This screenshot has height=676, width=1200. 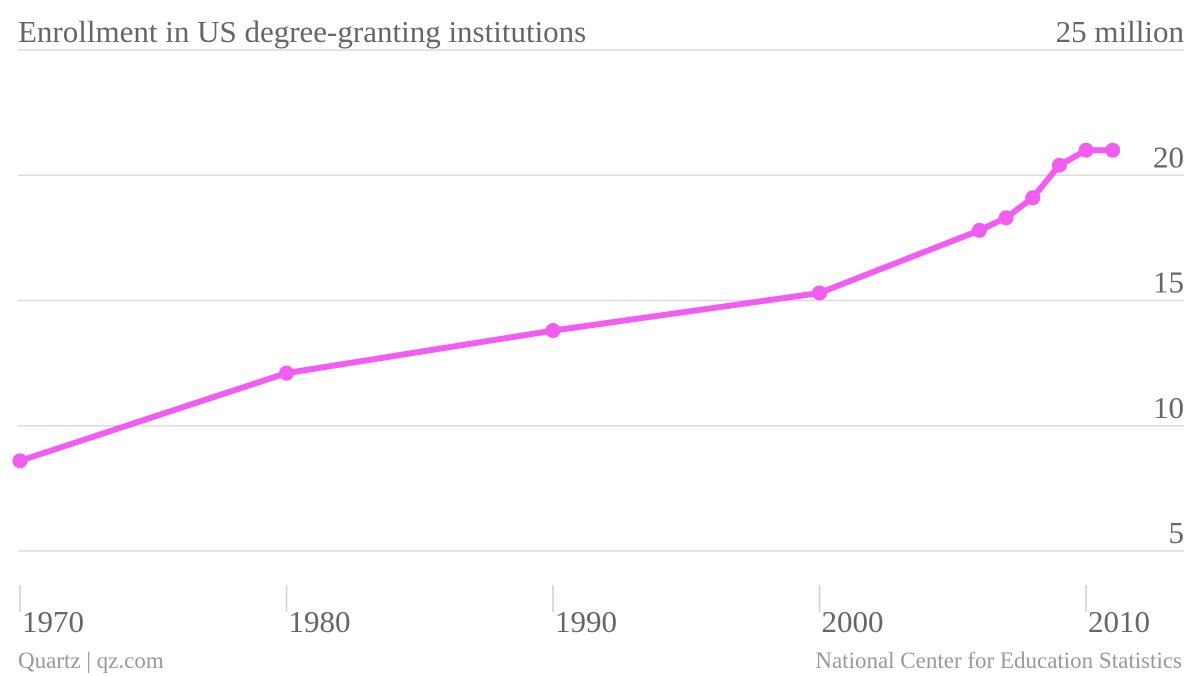 I want to click on x-tick-label: 2000, so click(x=853, y=621).